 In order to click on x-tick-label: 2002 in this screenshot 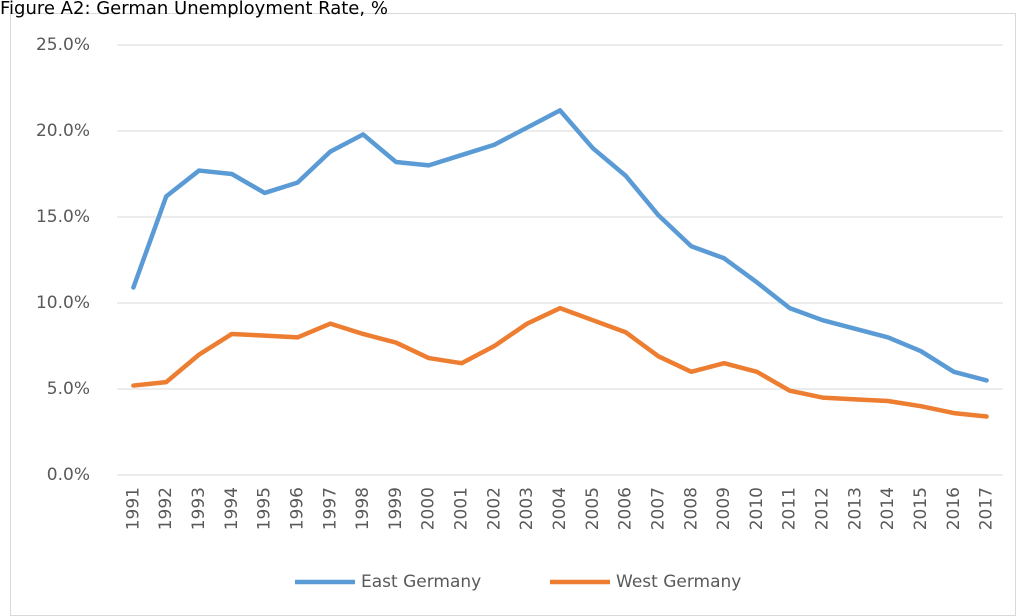, I will do `click(494, 508)`.